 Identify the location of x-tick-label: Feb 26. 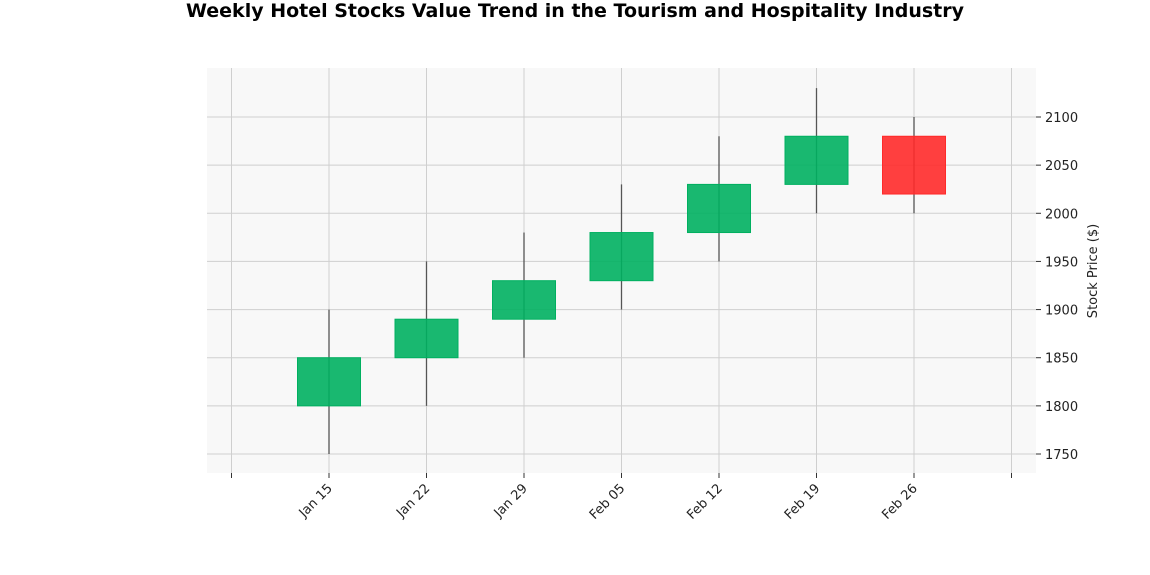
(900, 502).